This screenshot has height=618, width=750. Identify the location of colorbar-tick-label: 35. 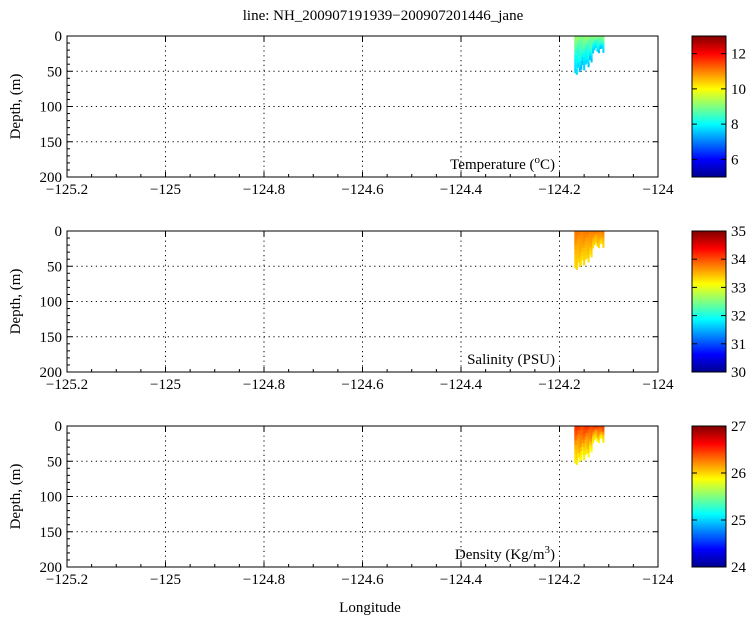
(738, 232).